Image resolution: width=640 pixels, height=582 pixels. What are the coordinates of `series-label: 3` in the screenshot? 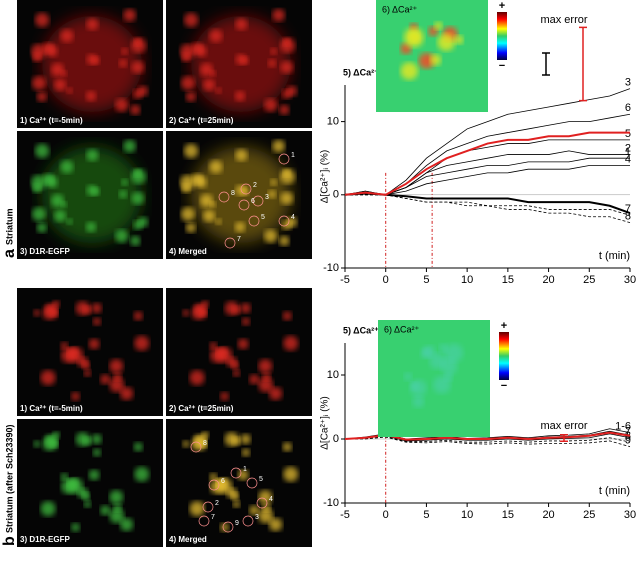 It's located at (628, 83).